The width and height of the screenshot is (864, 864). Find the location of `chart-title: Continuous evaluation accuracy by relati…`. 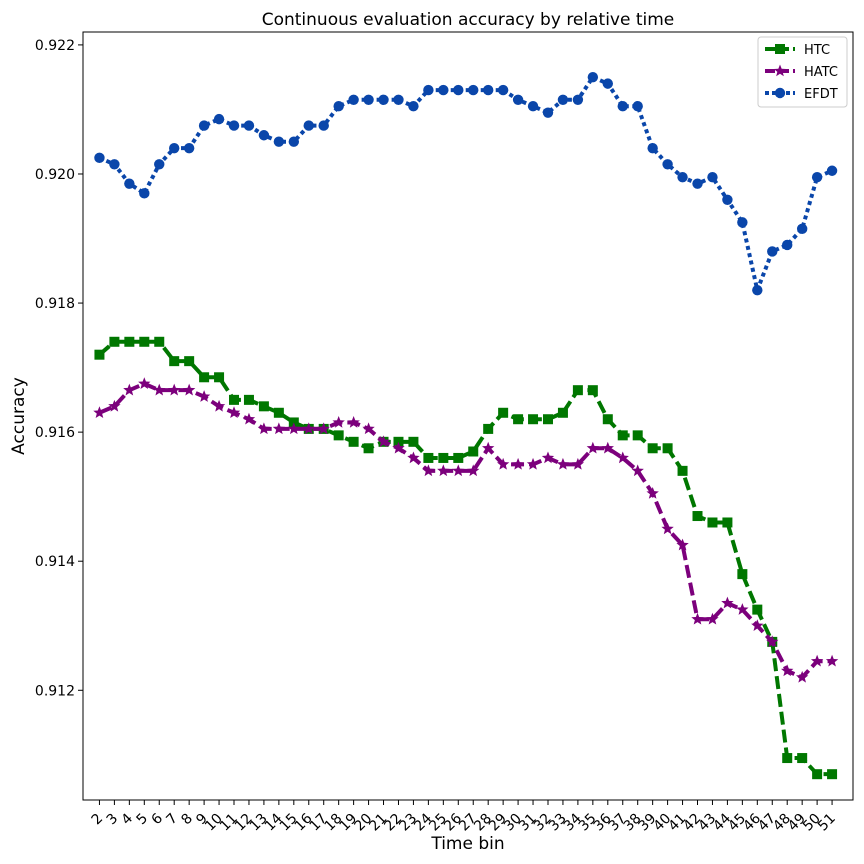

chart-title: Continuous evaluation accuracy by relati… is located at coordinates (468, 20).